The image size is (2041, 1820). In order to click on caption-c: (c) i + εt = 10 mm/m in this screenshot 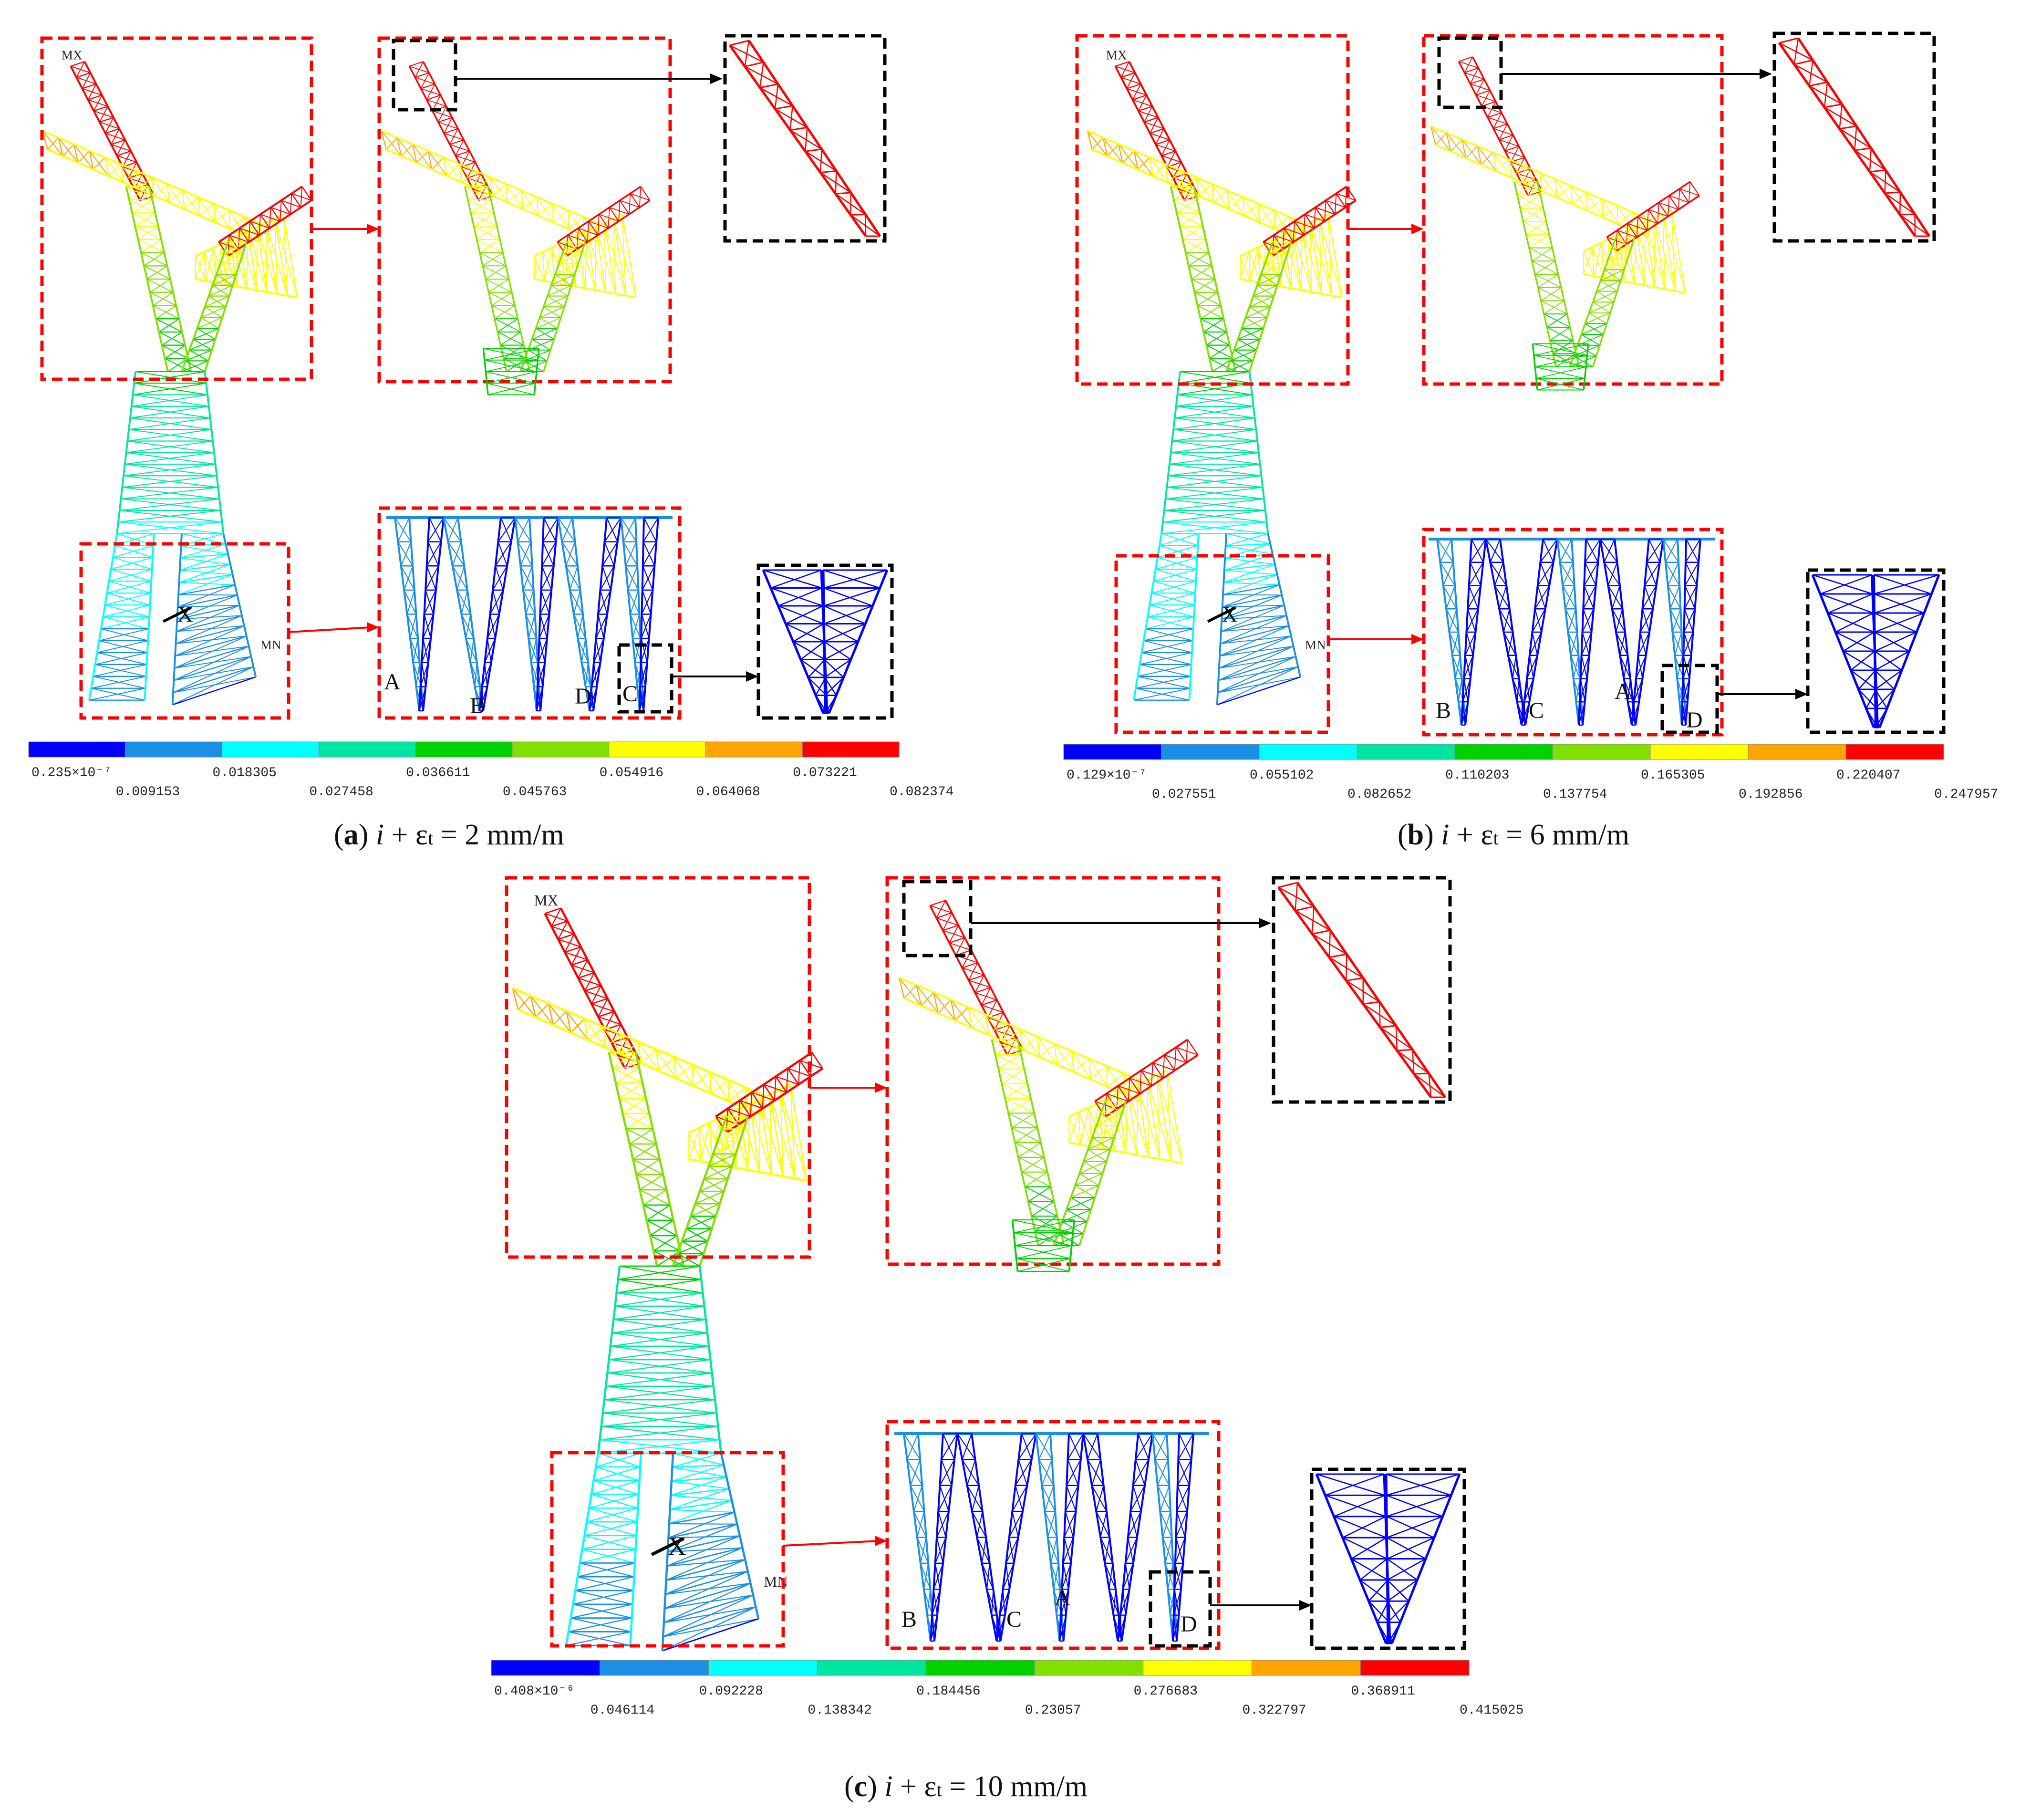, I will do `click(966, 1787)`.